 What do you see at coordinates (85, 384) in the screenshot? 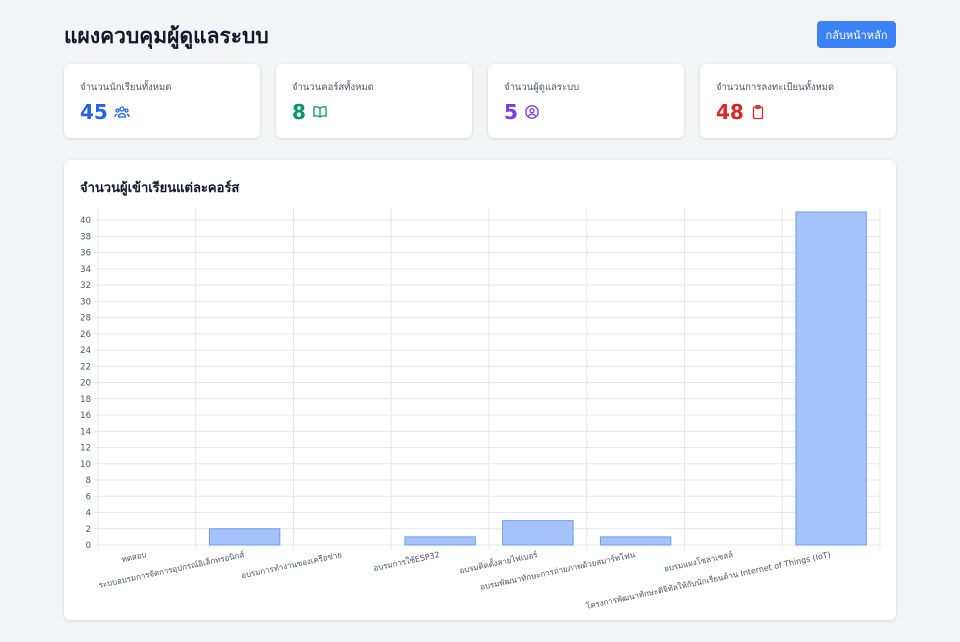
I see `y-tick-label: 20` at bounding box center [85, 384].